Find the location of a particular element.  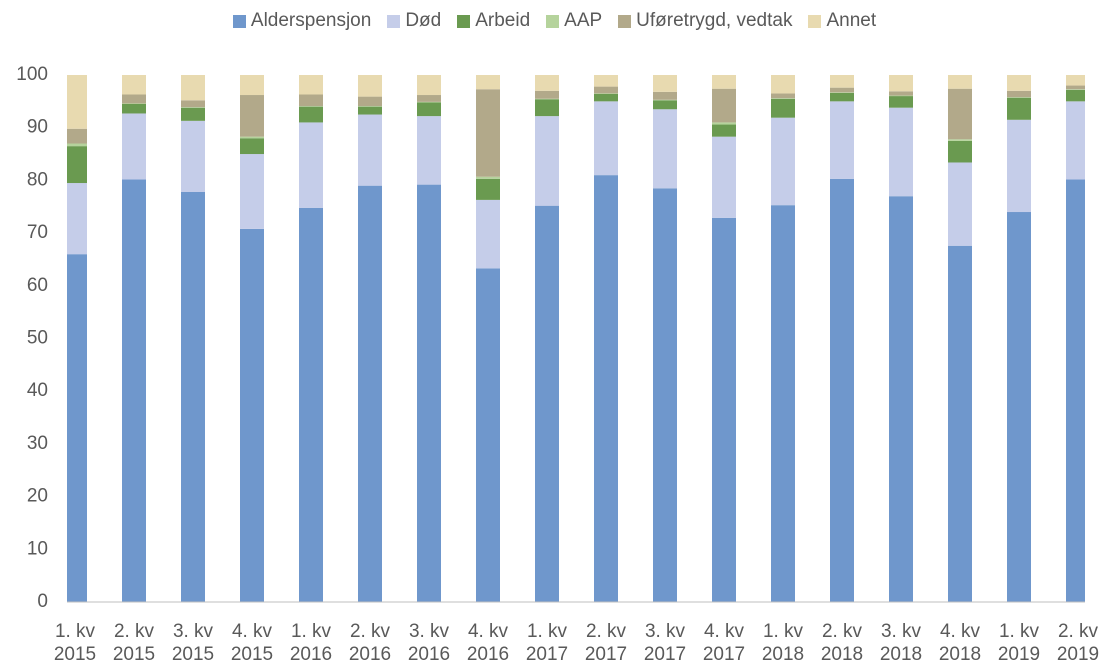

legend-item: Død is located at coordinates (414, 21).